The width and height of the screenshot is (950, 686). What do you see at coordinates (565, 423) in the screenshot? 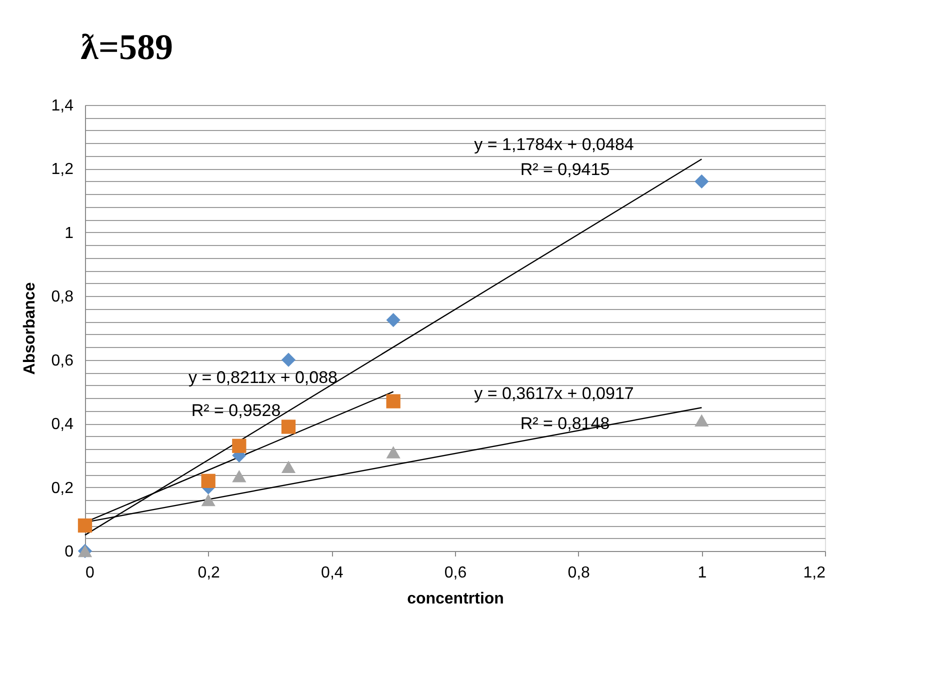
I see `annotation: R² = 0,8148` at bounding box center [565, 423].